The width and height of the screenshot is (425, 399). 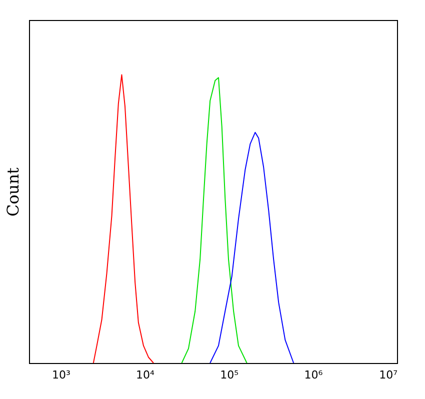 I want to click on y-axis-title: Count, so click(x=13, y=191).